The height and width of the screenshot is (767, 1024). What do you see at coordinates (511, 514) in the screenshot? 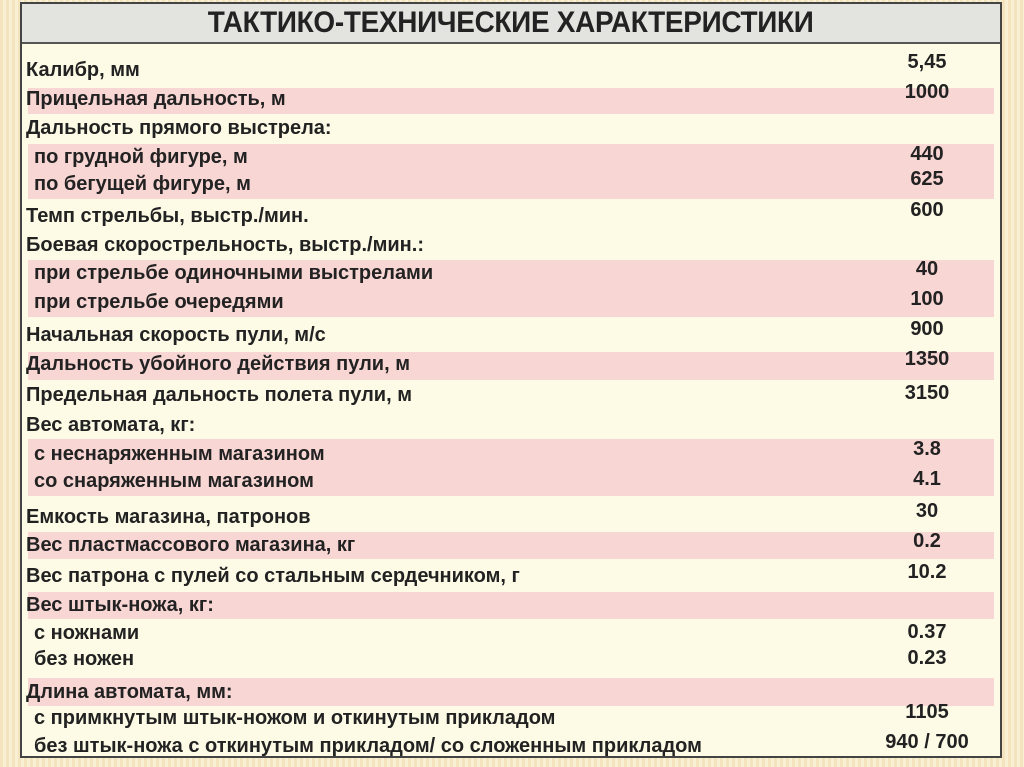
I see `table-row: Емкость магазина, патронов 30` at bounding box center [511, 514].